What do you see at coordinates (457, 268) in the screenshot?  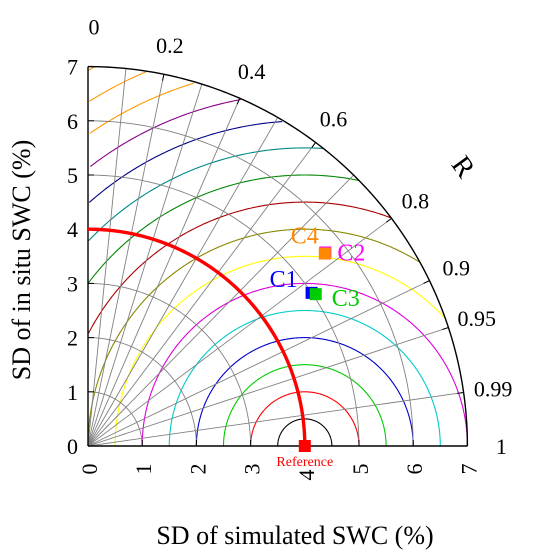 I see `correlation-tick-label: 0.9` at bounding box center [457, 268].